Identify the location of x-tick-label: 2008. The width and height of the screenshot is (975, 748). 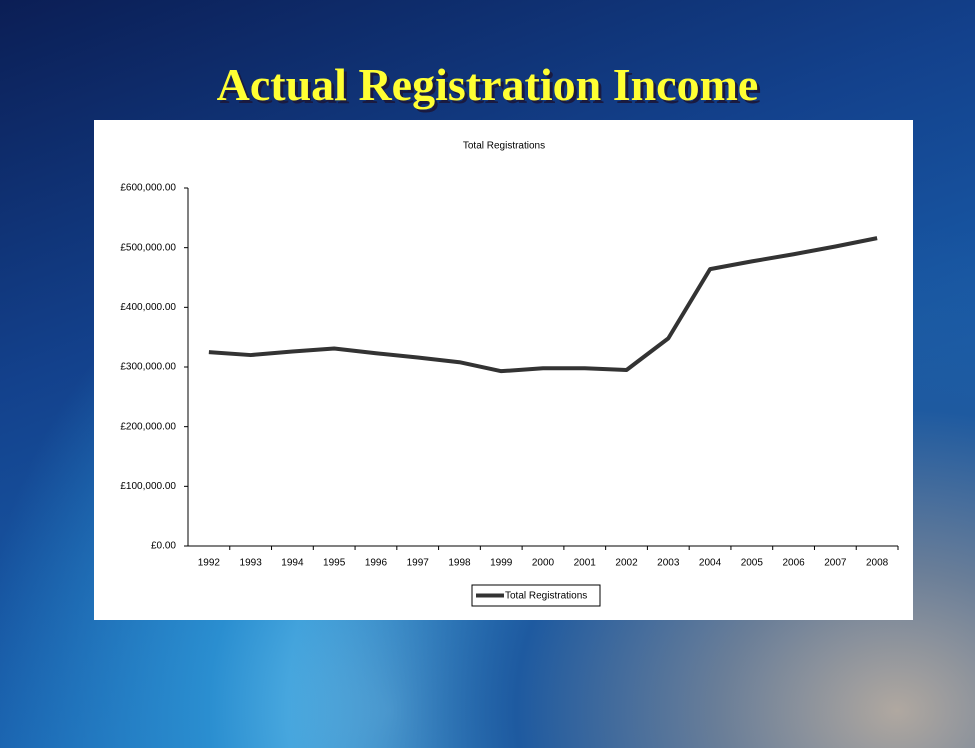
(877, 563).